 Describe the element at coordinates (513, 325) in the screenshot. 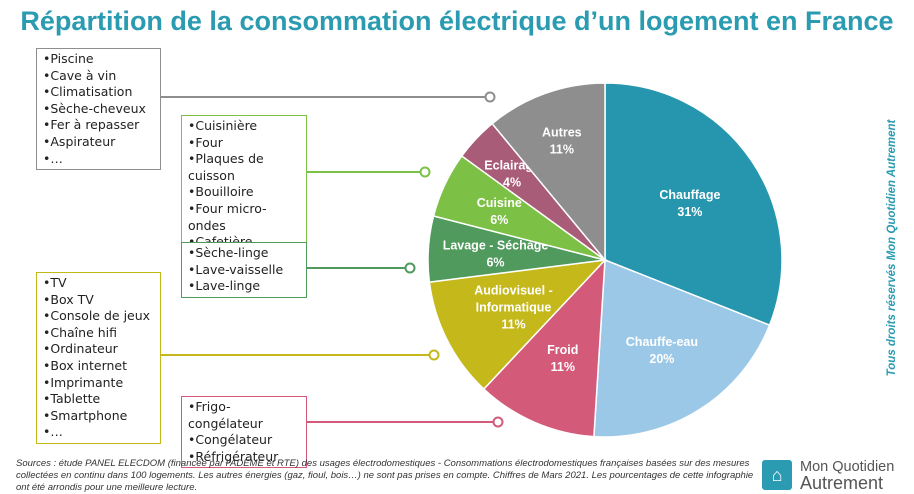

I see `slice-value-audiovisuel-informatique: 11%` at that location.